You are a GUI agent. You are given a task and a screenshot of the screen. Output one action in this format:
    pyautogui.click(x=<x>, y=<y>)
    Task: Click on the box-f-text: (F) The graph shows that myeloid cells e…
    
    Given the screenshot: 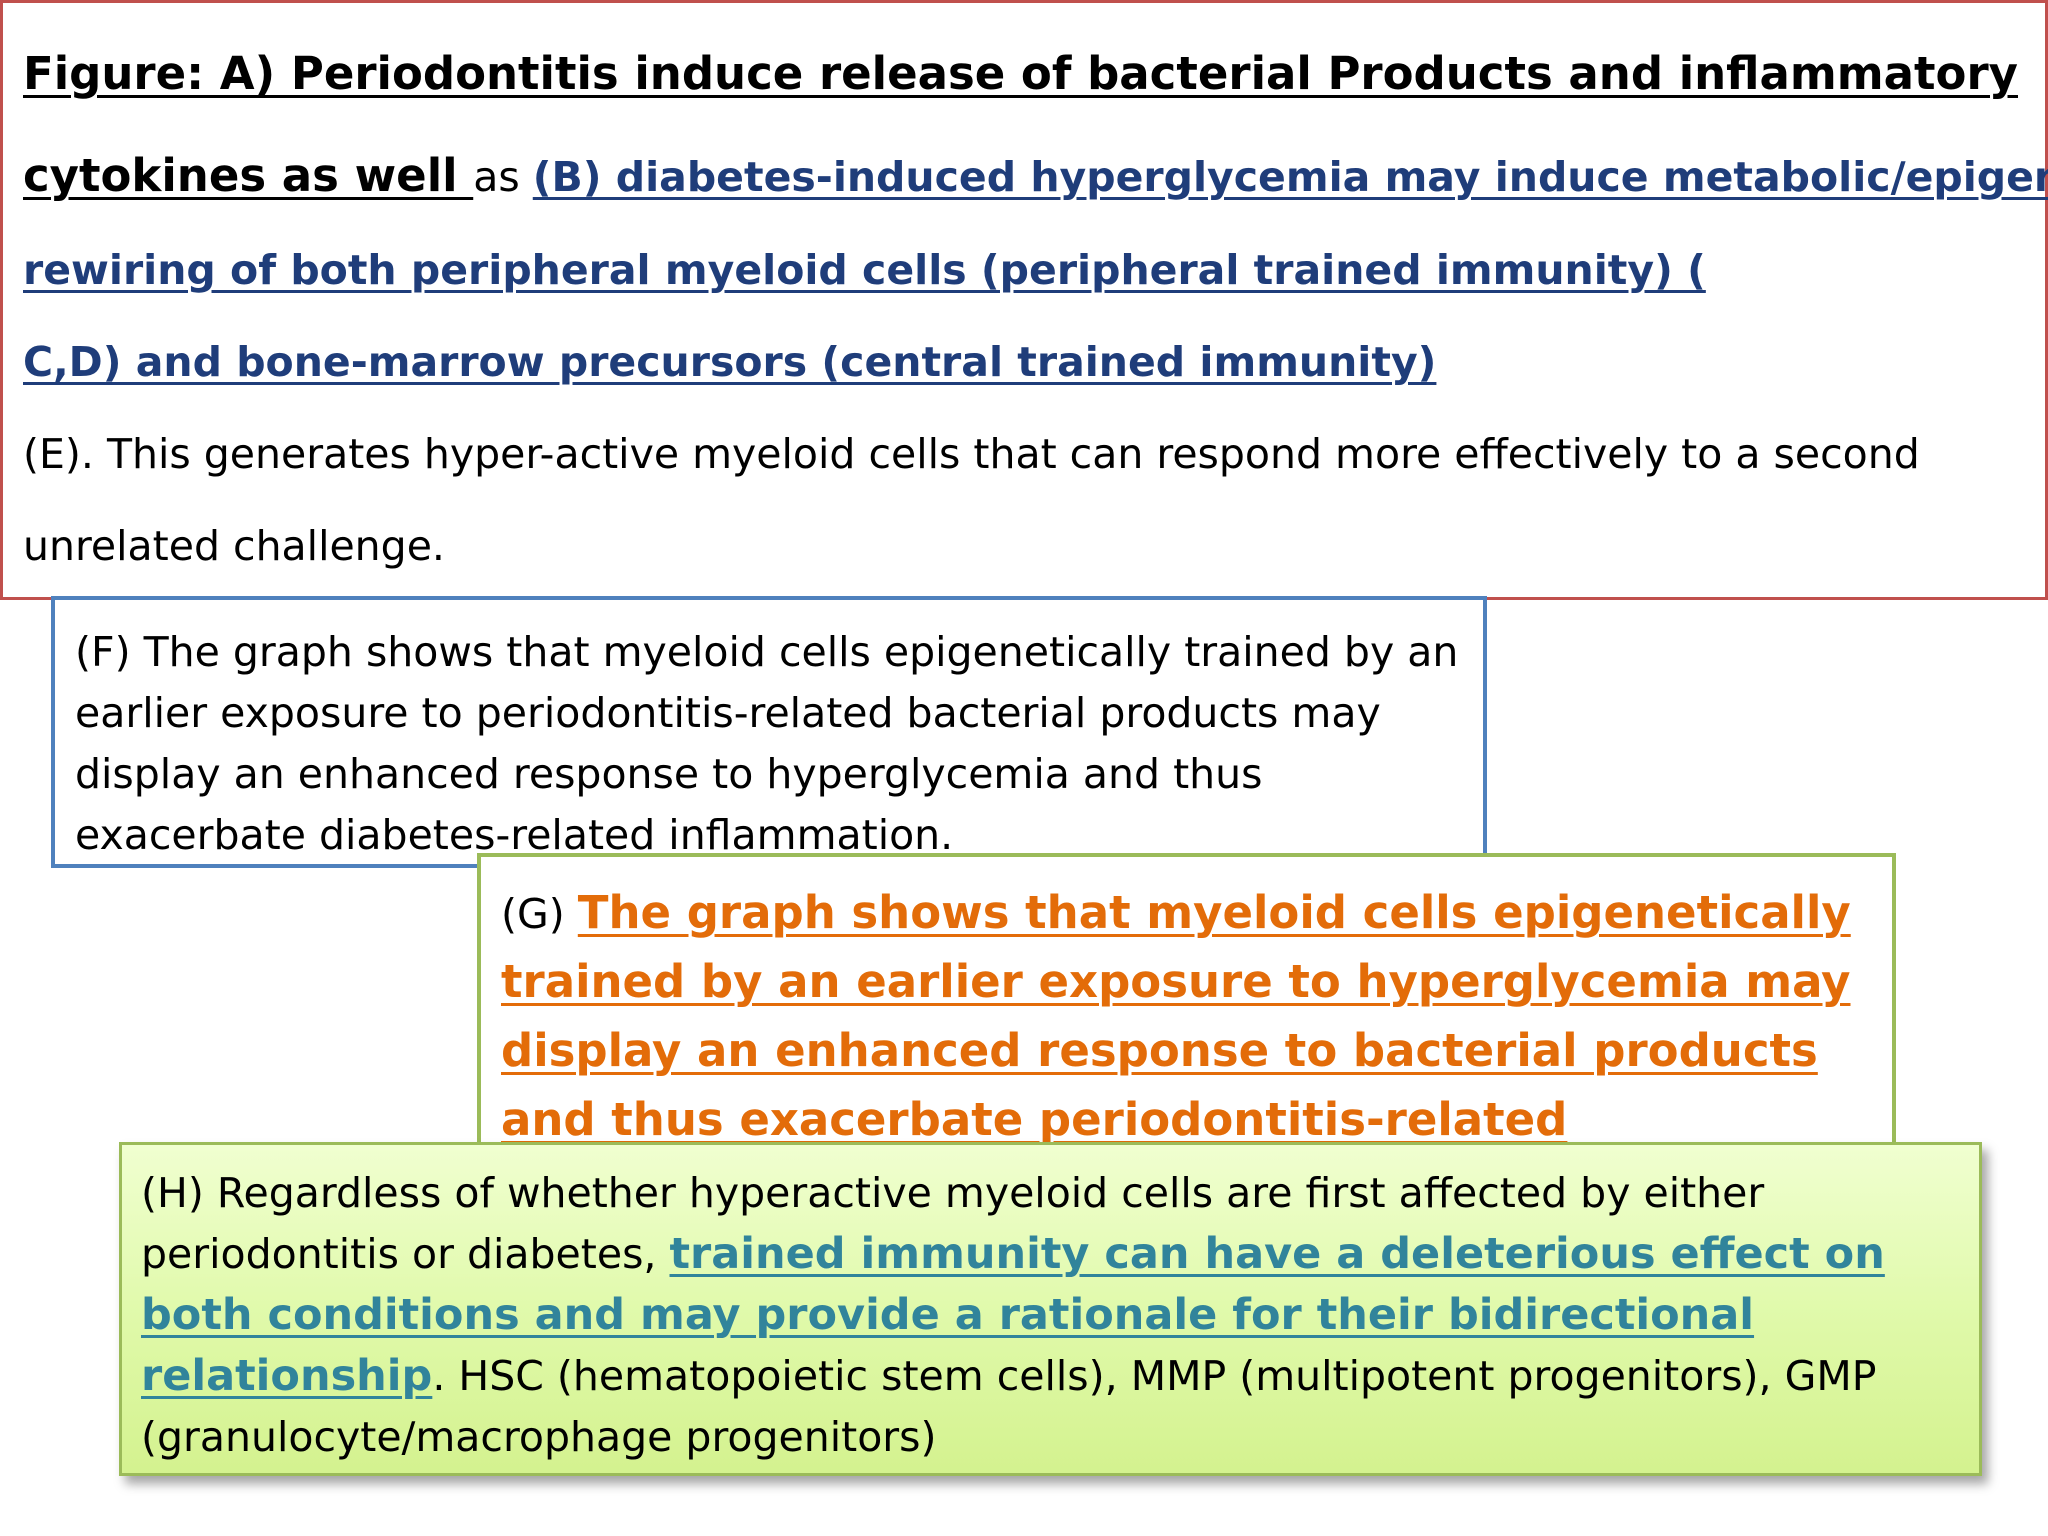 What is the action you would take?
    pyautogui.click(x=767, y=743)
    